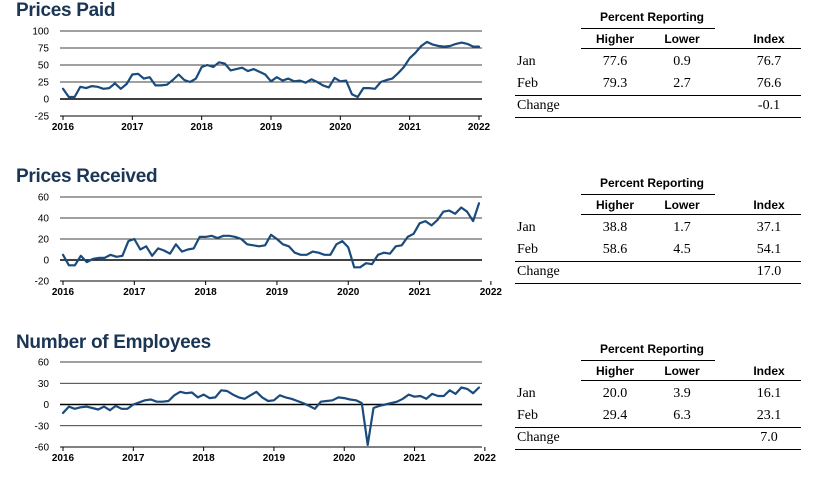  I want to click on y-tick-label: 50, so click(44, 66).